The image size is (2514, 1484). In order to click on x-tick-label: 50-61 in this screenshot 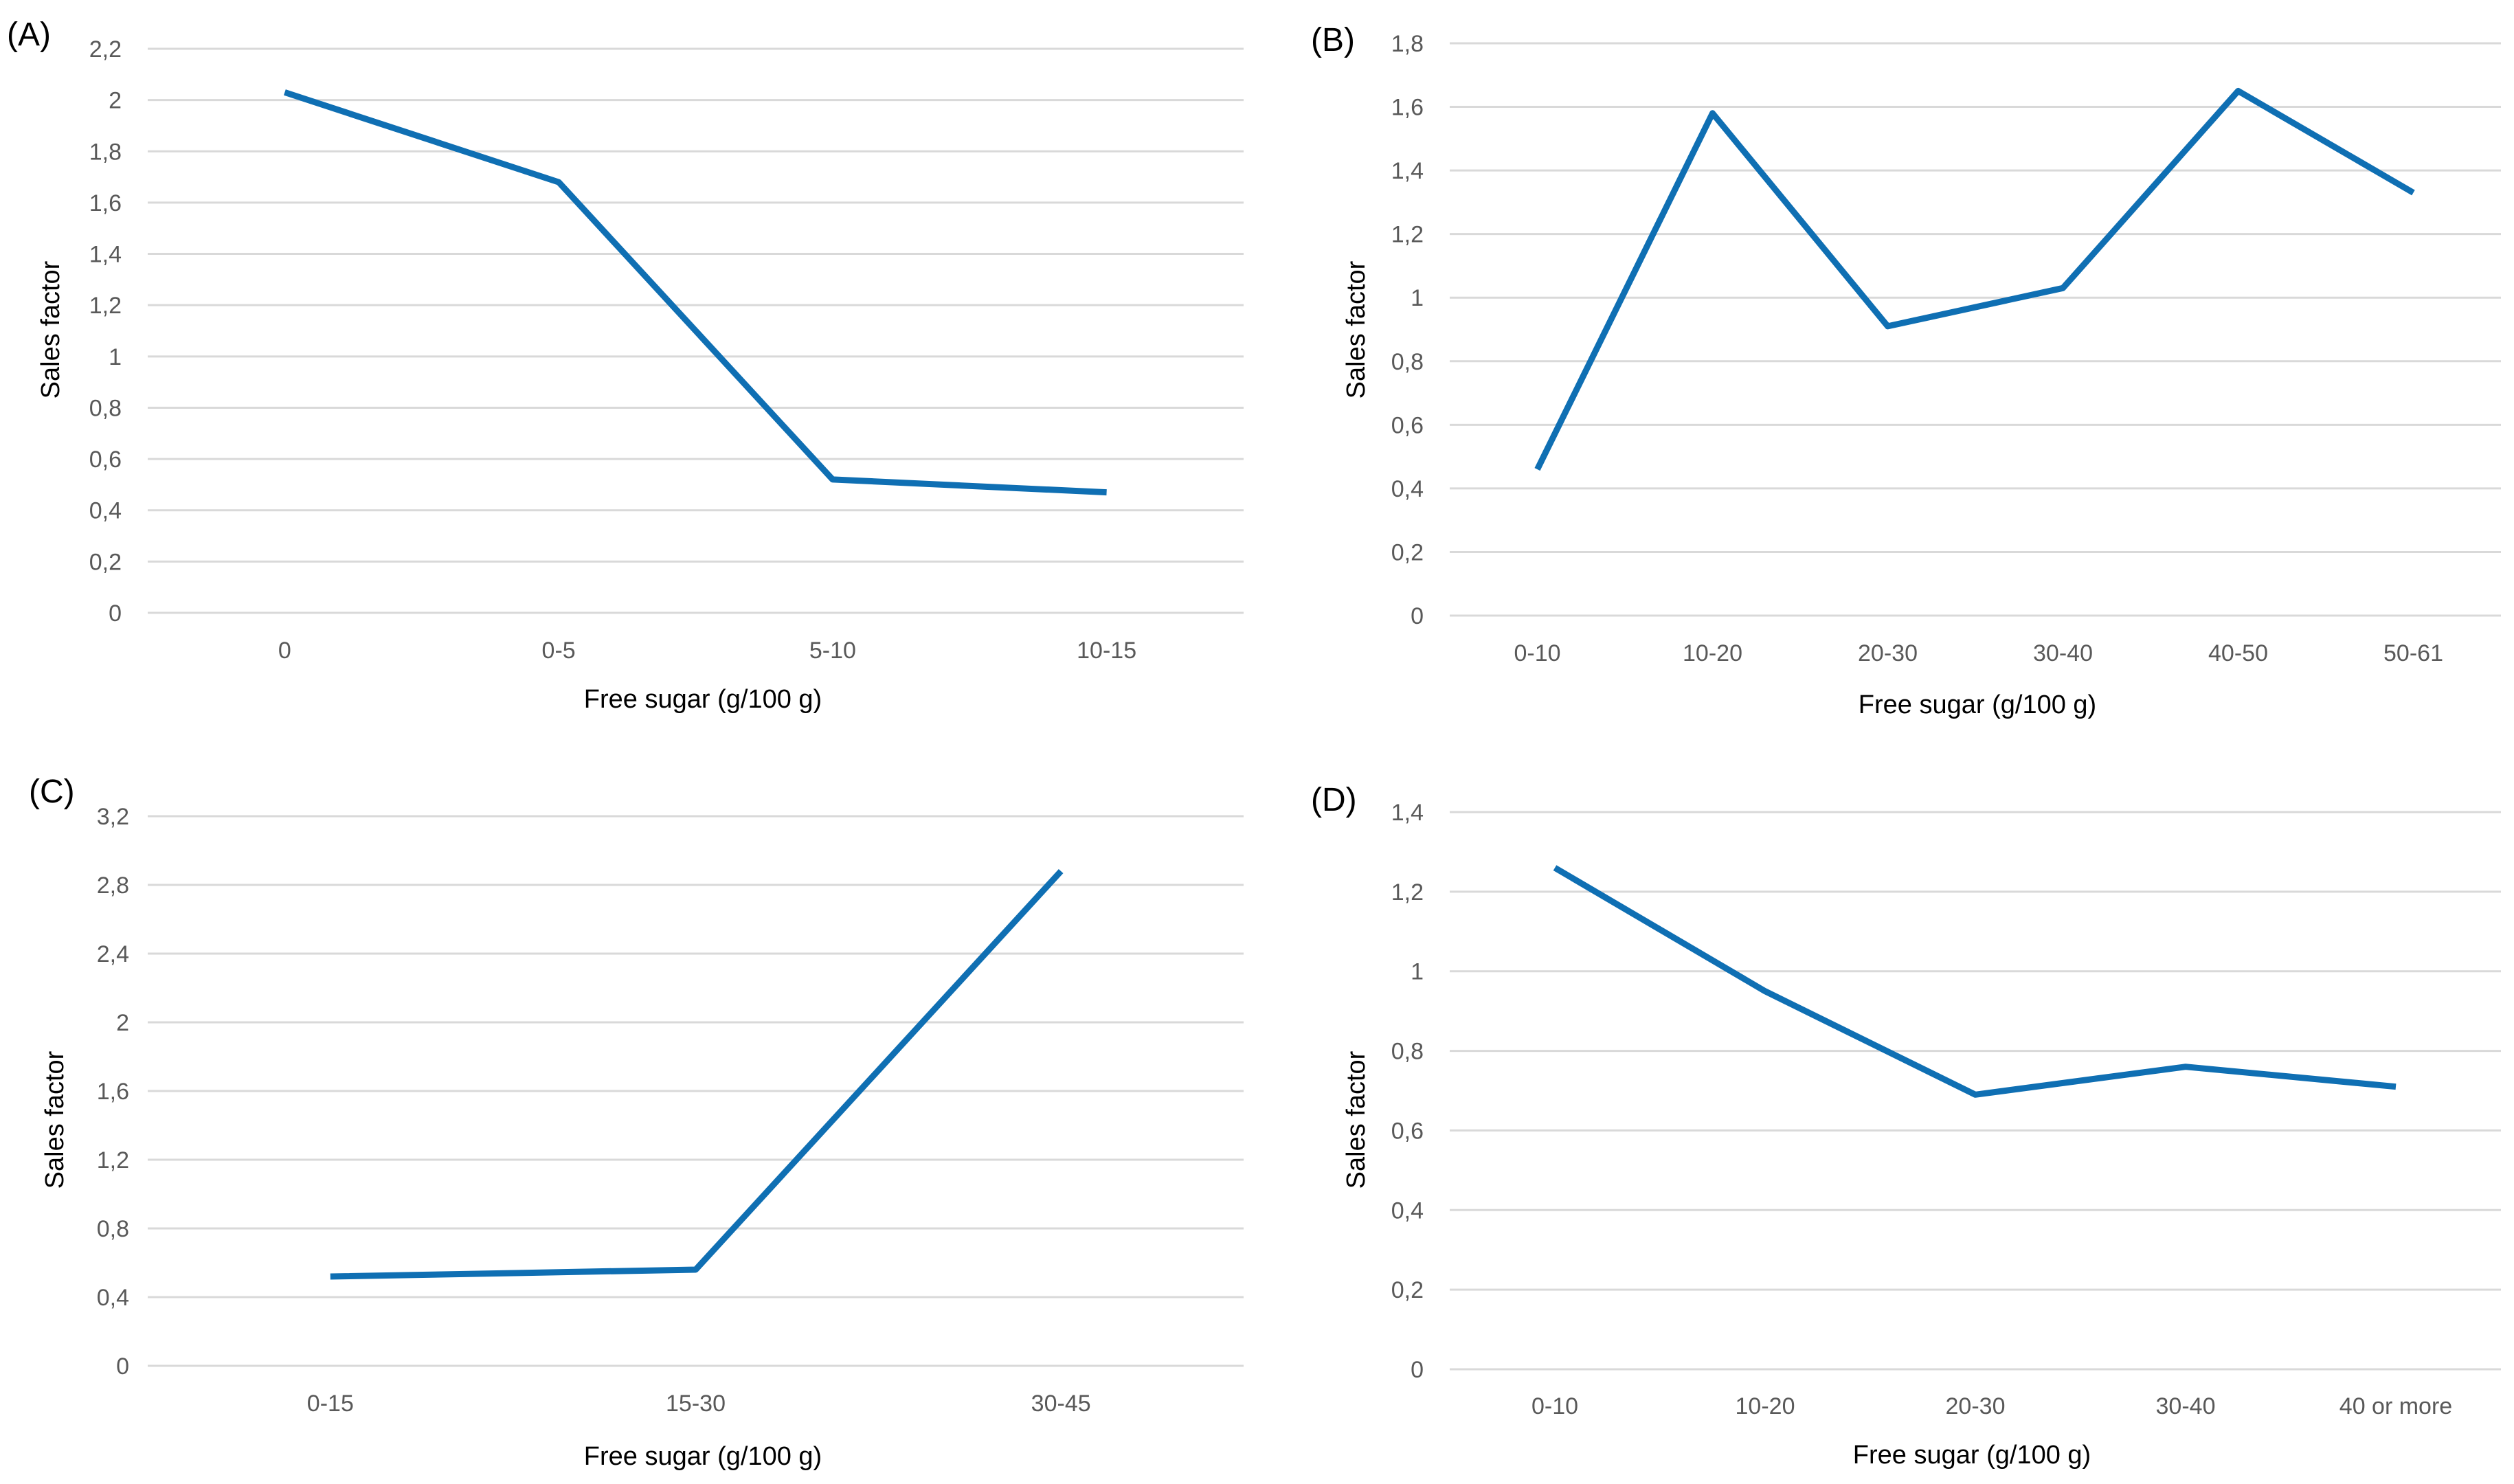, I will do `click(2413, 653)`.